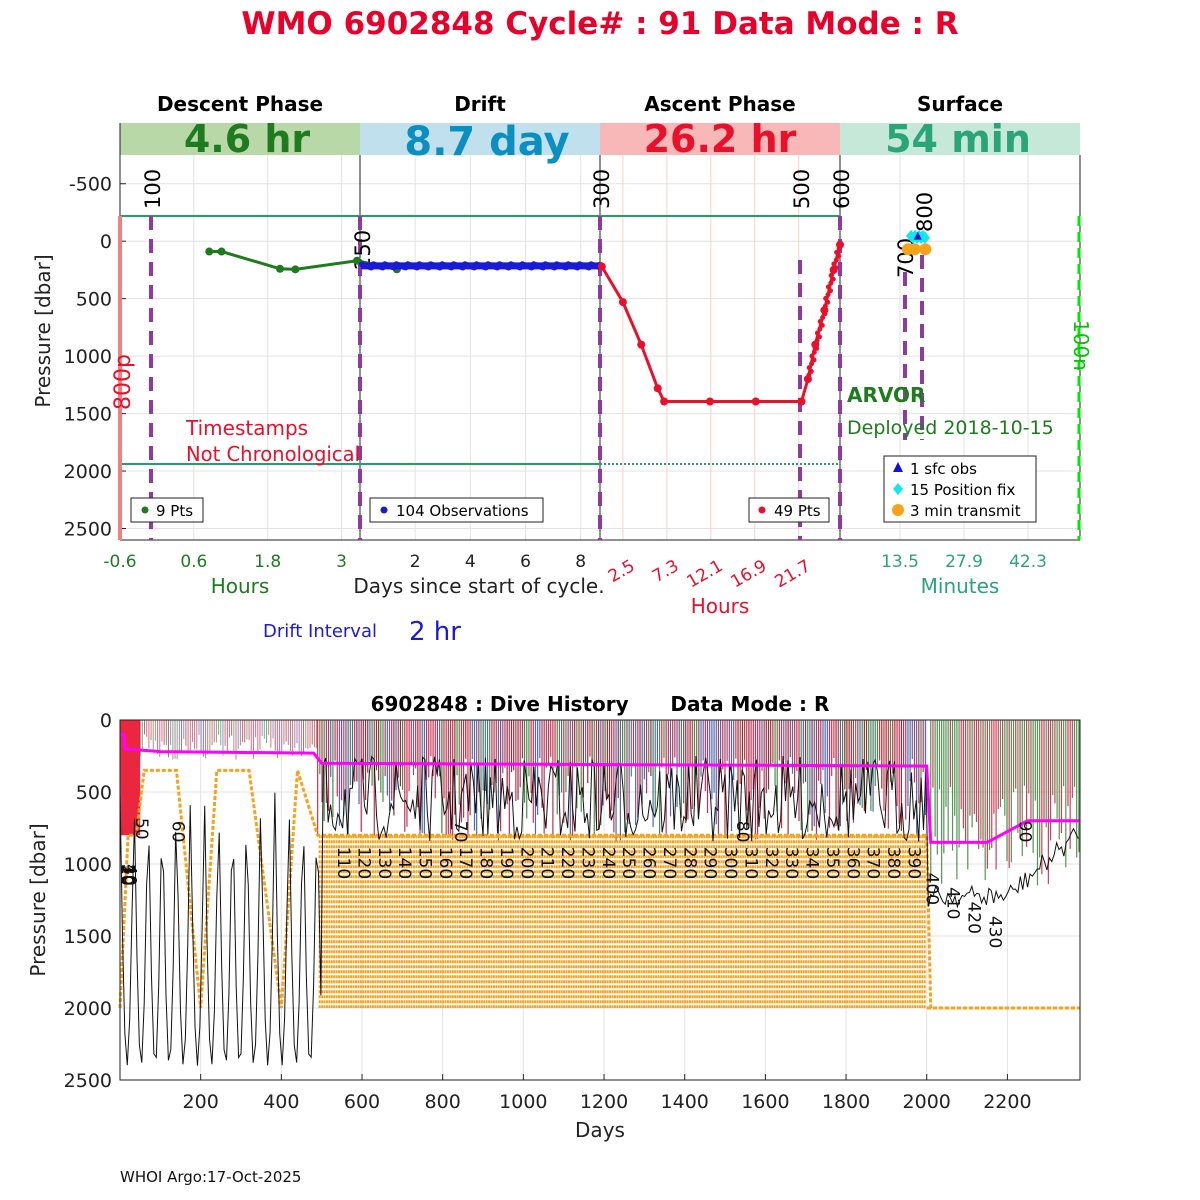  Describe the element at coordinates (362, 1102) in the screenshot. I see `bottom-xtick-label: 600` at that location.